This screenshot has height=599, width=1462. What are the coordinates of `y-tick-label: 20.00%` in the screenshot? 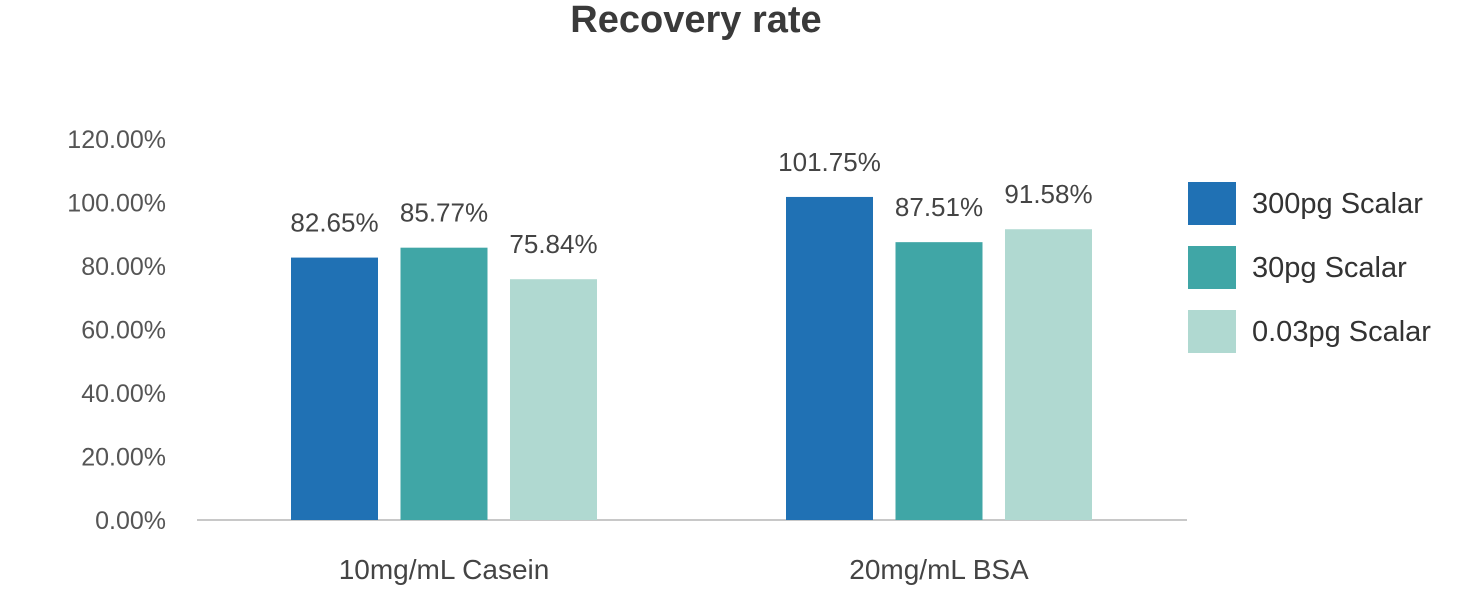 It's located at (123, 458).